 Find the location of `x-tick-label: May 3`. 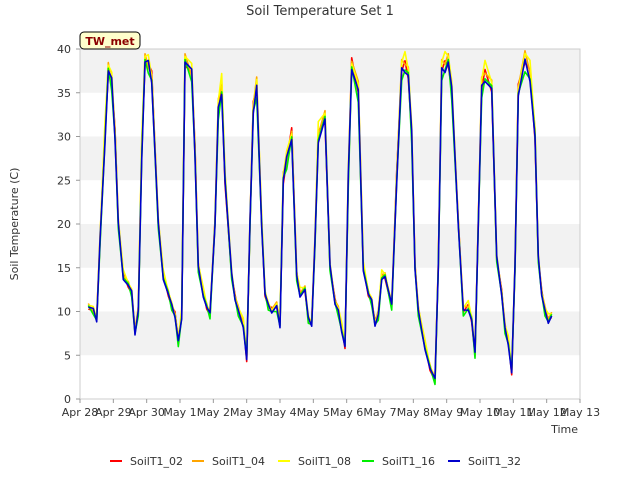

x-tick-label: May 3 is located at coordinates (246, 412).